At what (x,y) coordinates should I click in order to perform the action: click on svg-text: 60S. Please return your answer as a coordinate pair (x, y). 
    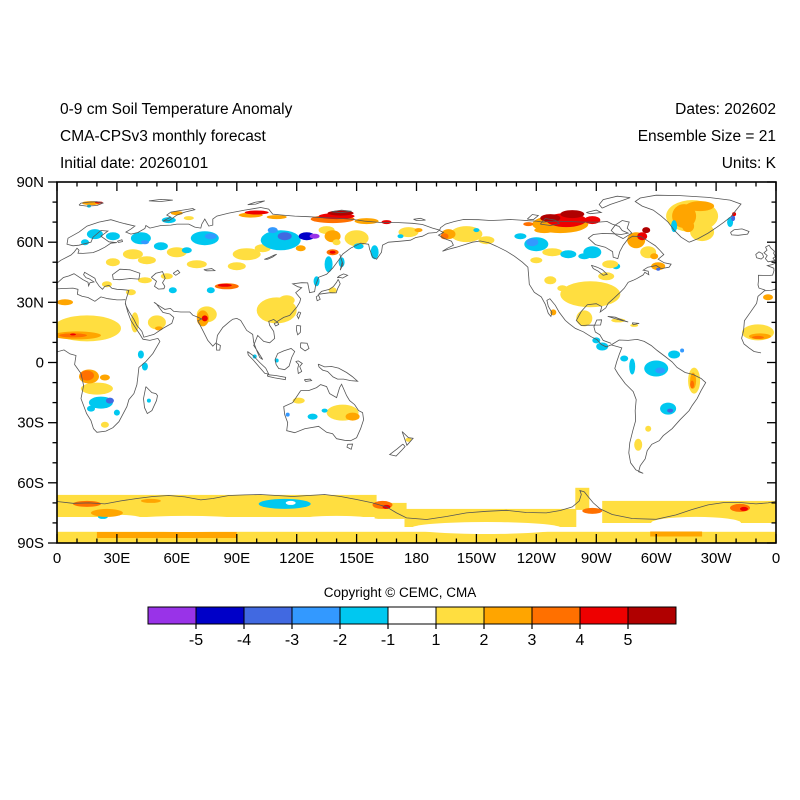
    Looking at the image, I should click on (30, 483).